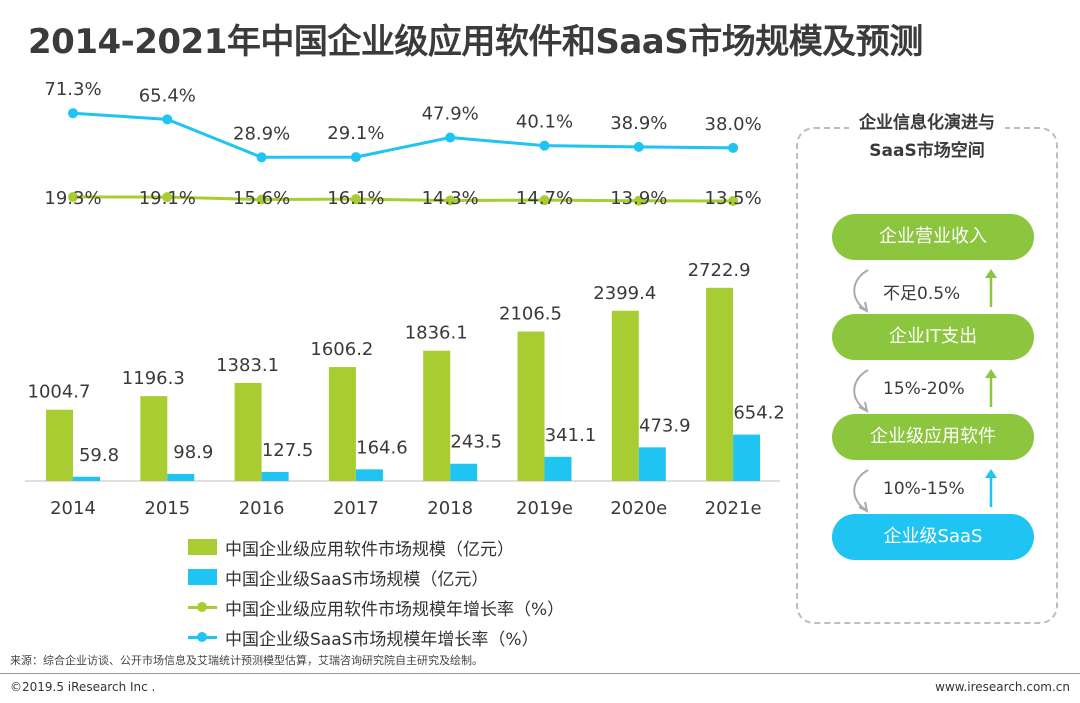 This screenshot has width=1080, height=703. I want to click on bar-label-saas-market: 164.6, so click(382, 447).